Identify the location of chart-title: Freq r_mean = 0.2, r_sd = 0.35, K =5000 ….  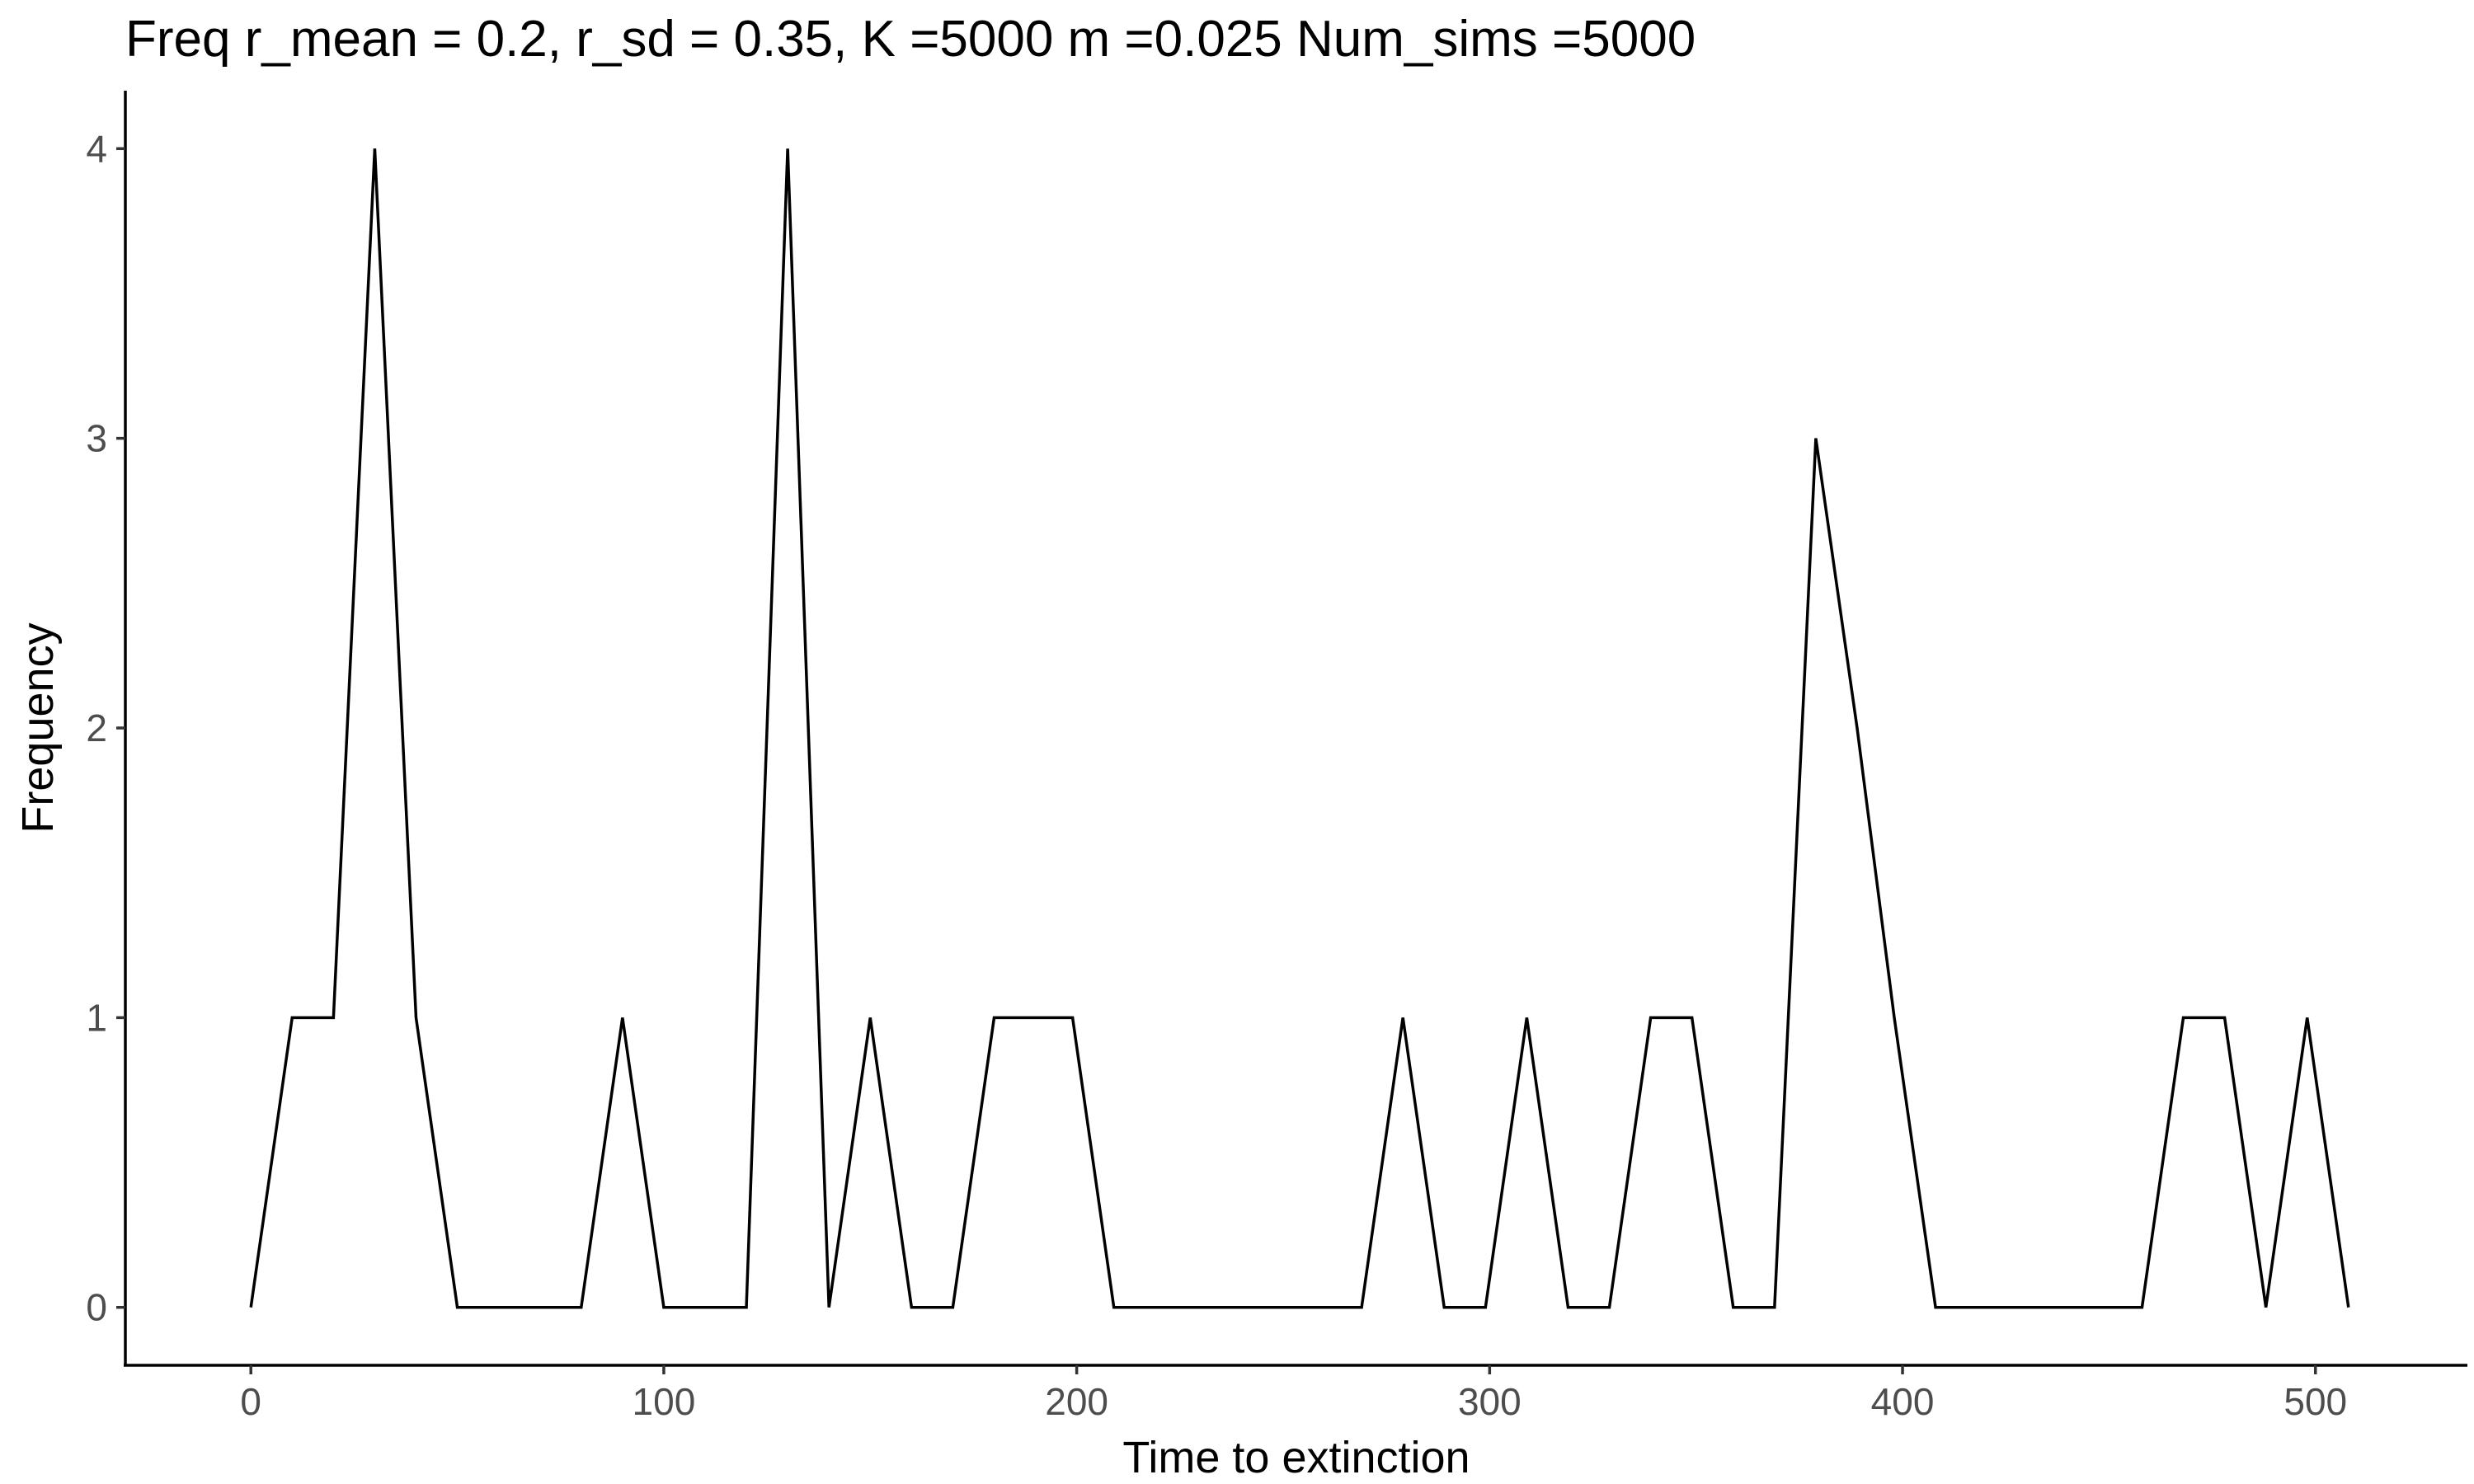
(910, 39).